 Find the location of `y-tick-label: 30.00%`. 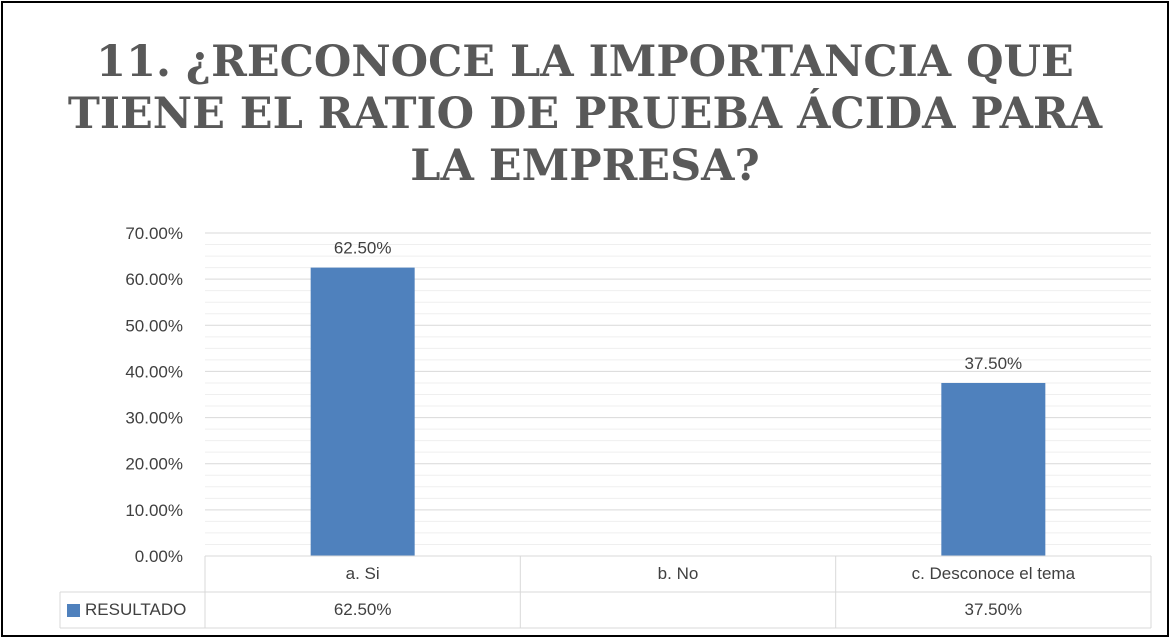

y-tick-label: 30.00% is located at coordinates (154, 418).